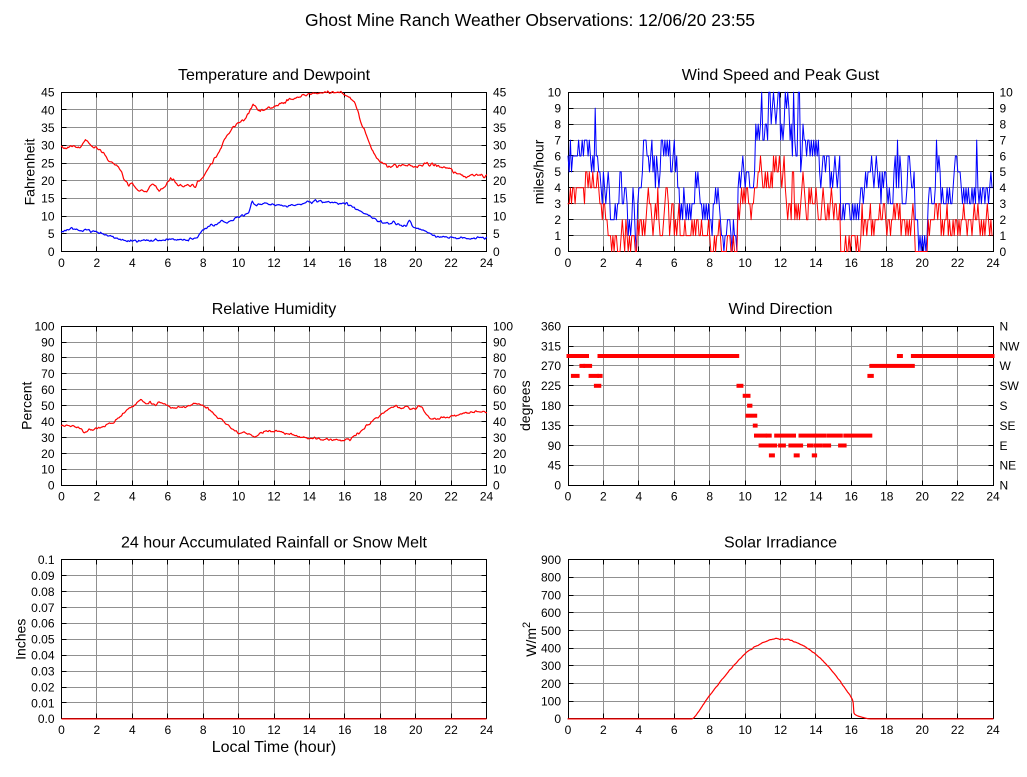  What do you see at coordinates (1003, 204) in the screenshot?
I see `svg-text: 3` at bounding box center [1003, 204].